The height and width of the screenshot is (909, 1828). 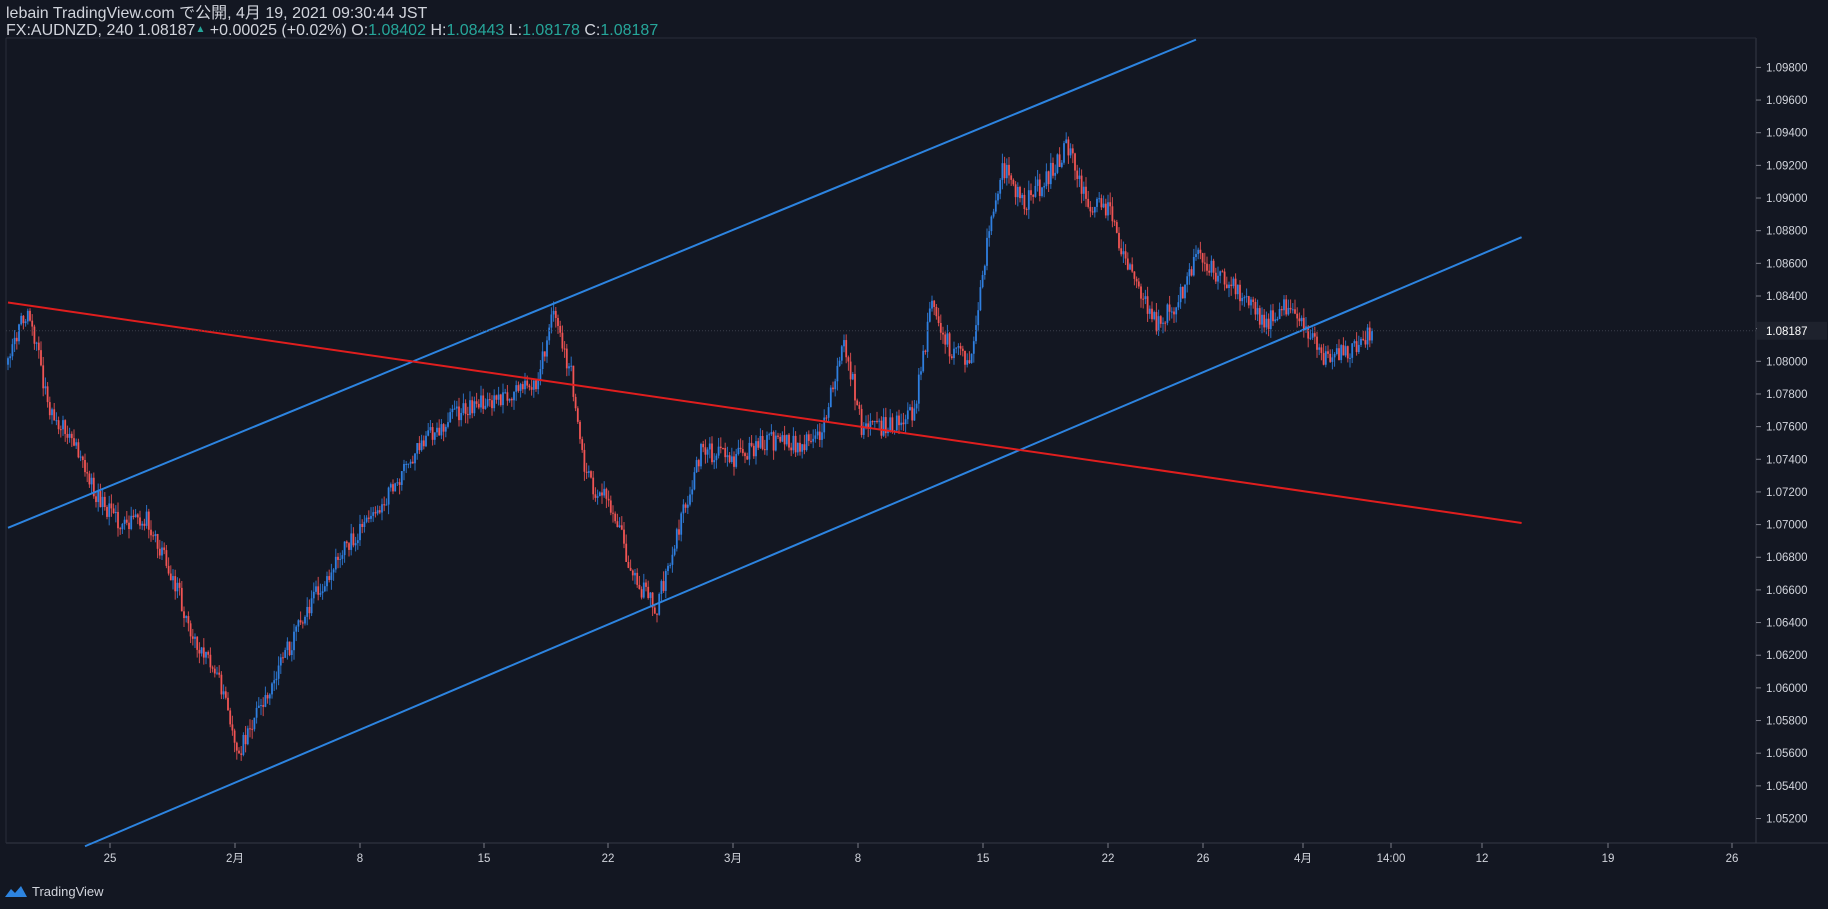 I want to click on open-value: 1.08402, so click(x=397, y=30).